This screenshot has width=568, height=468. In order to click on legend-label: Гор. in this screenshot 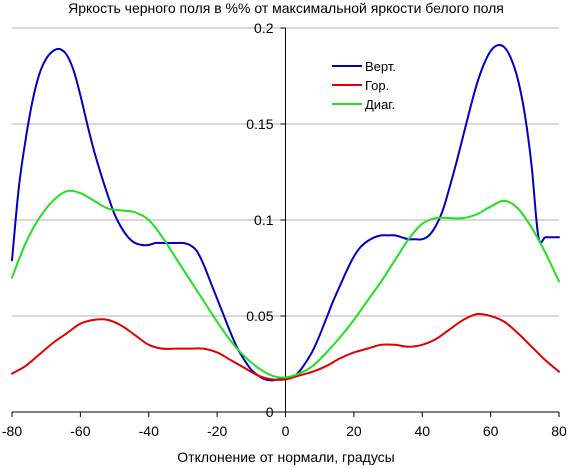, I will do `click(377, 85)`.